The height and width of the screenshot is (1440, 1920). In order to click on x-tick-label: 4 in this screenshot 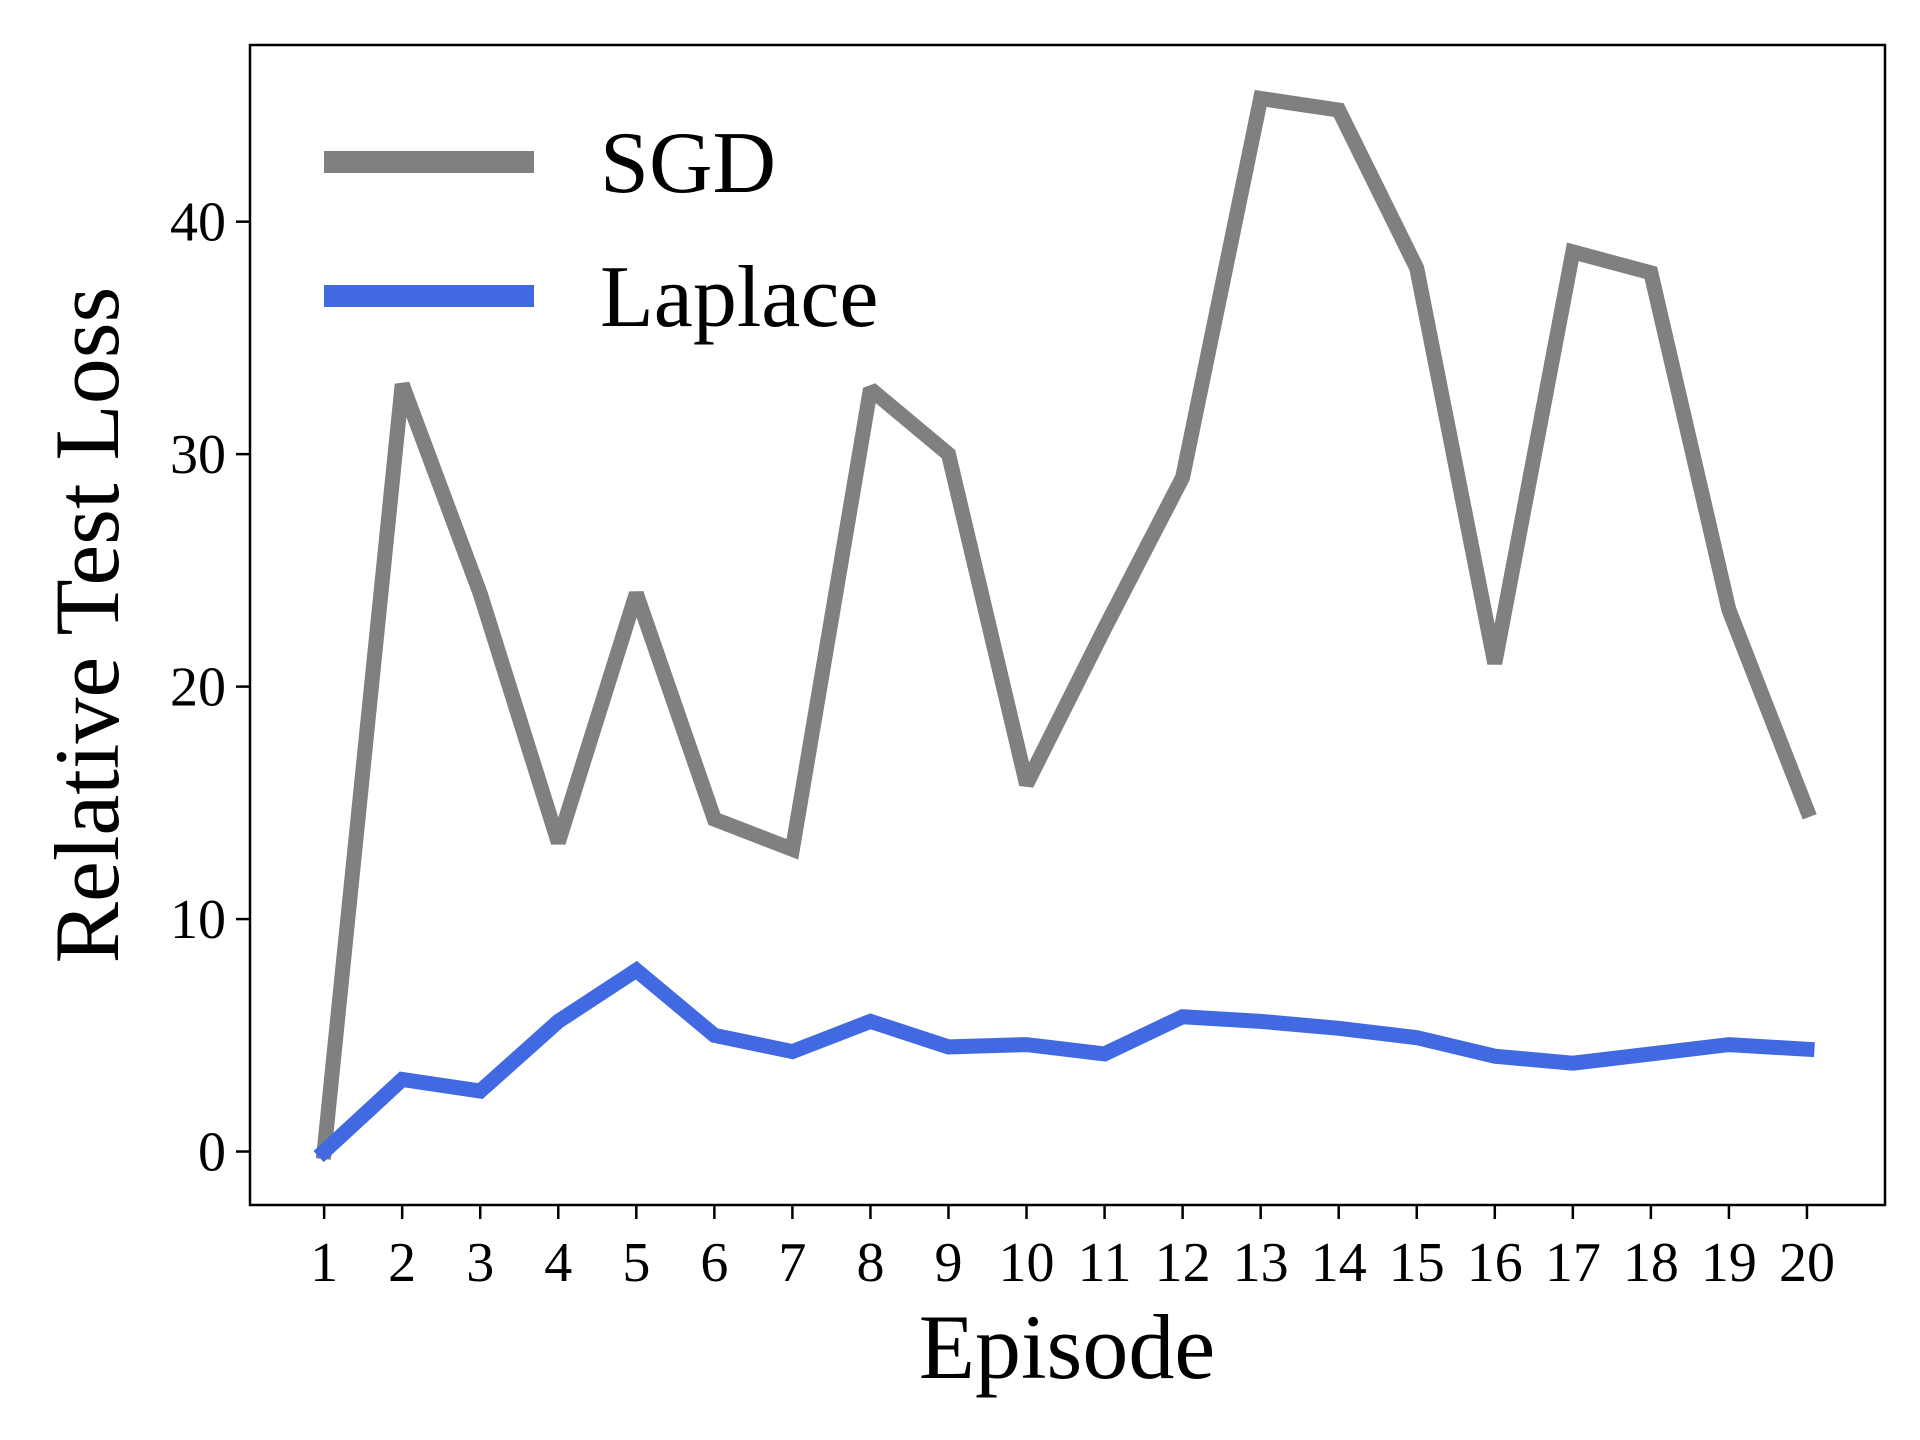, I will do `click(558, 1263)`.